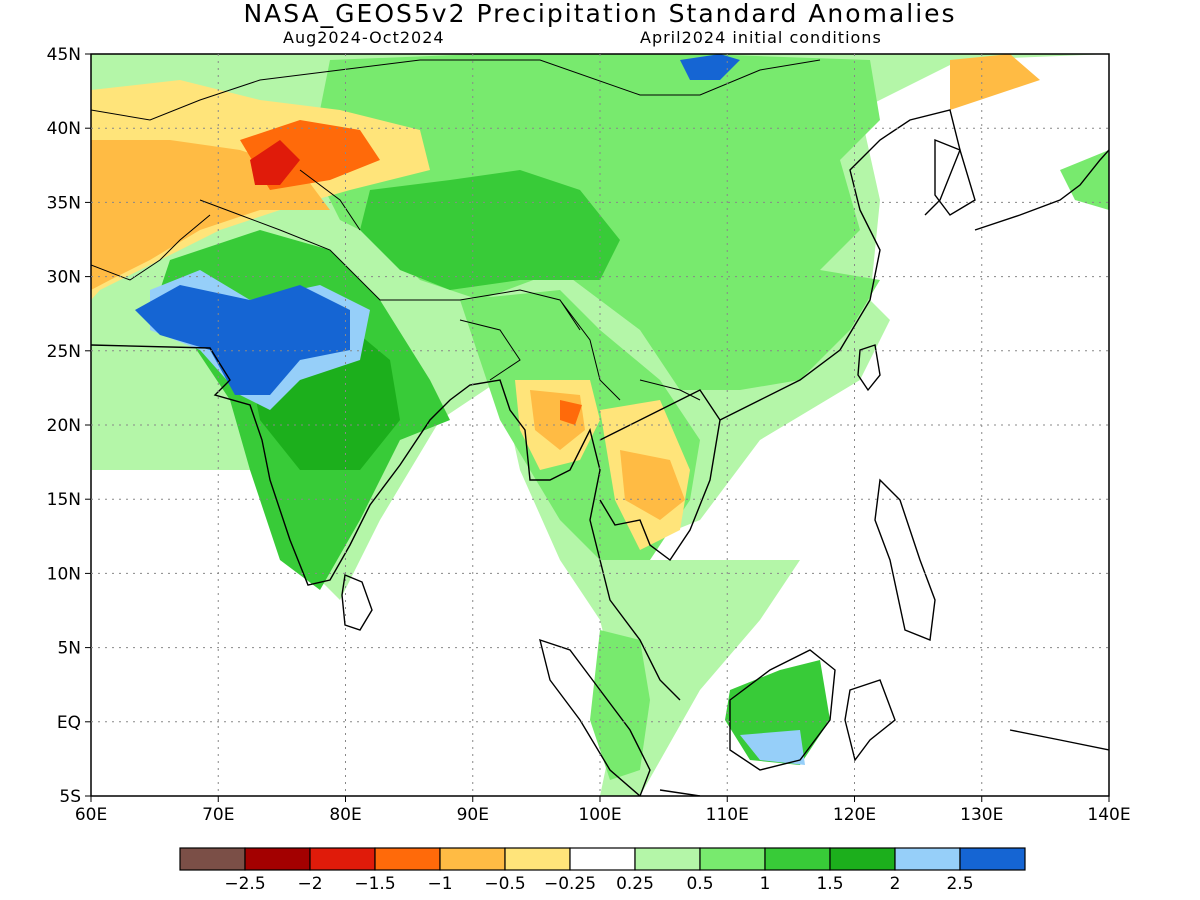  What do you see at coordinates (782, 710) in the screenshot?
I see `borneo-coastline` at bounding box center [782, 710].